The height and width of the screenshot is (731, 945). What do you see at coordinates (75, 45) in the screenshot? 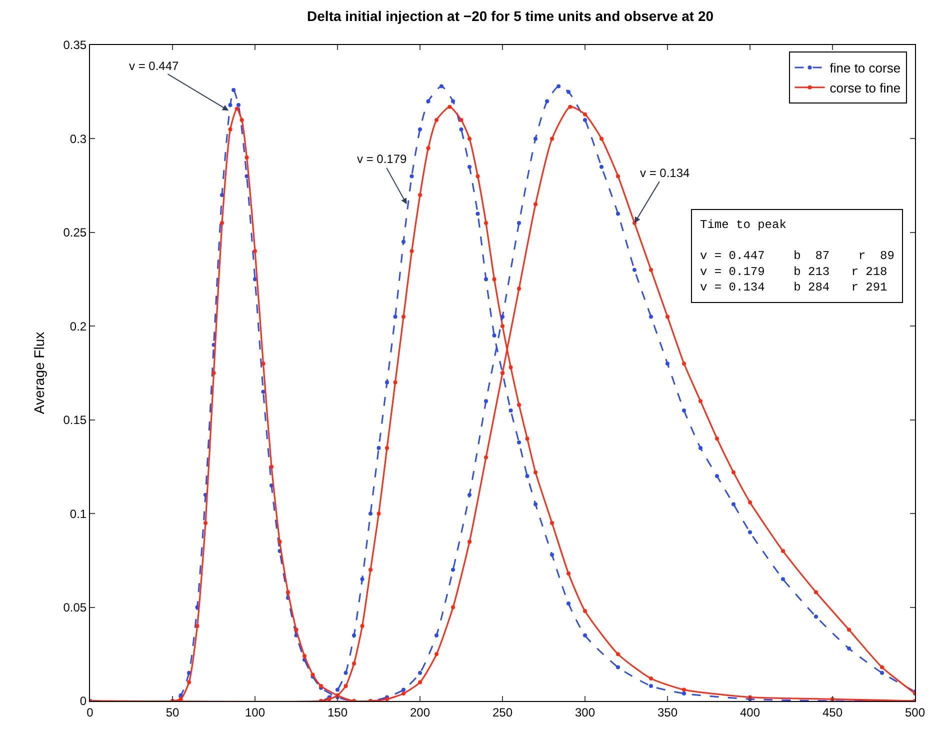
I see `y-tick-label: 0.35` at bounding box center [75, 45].